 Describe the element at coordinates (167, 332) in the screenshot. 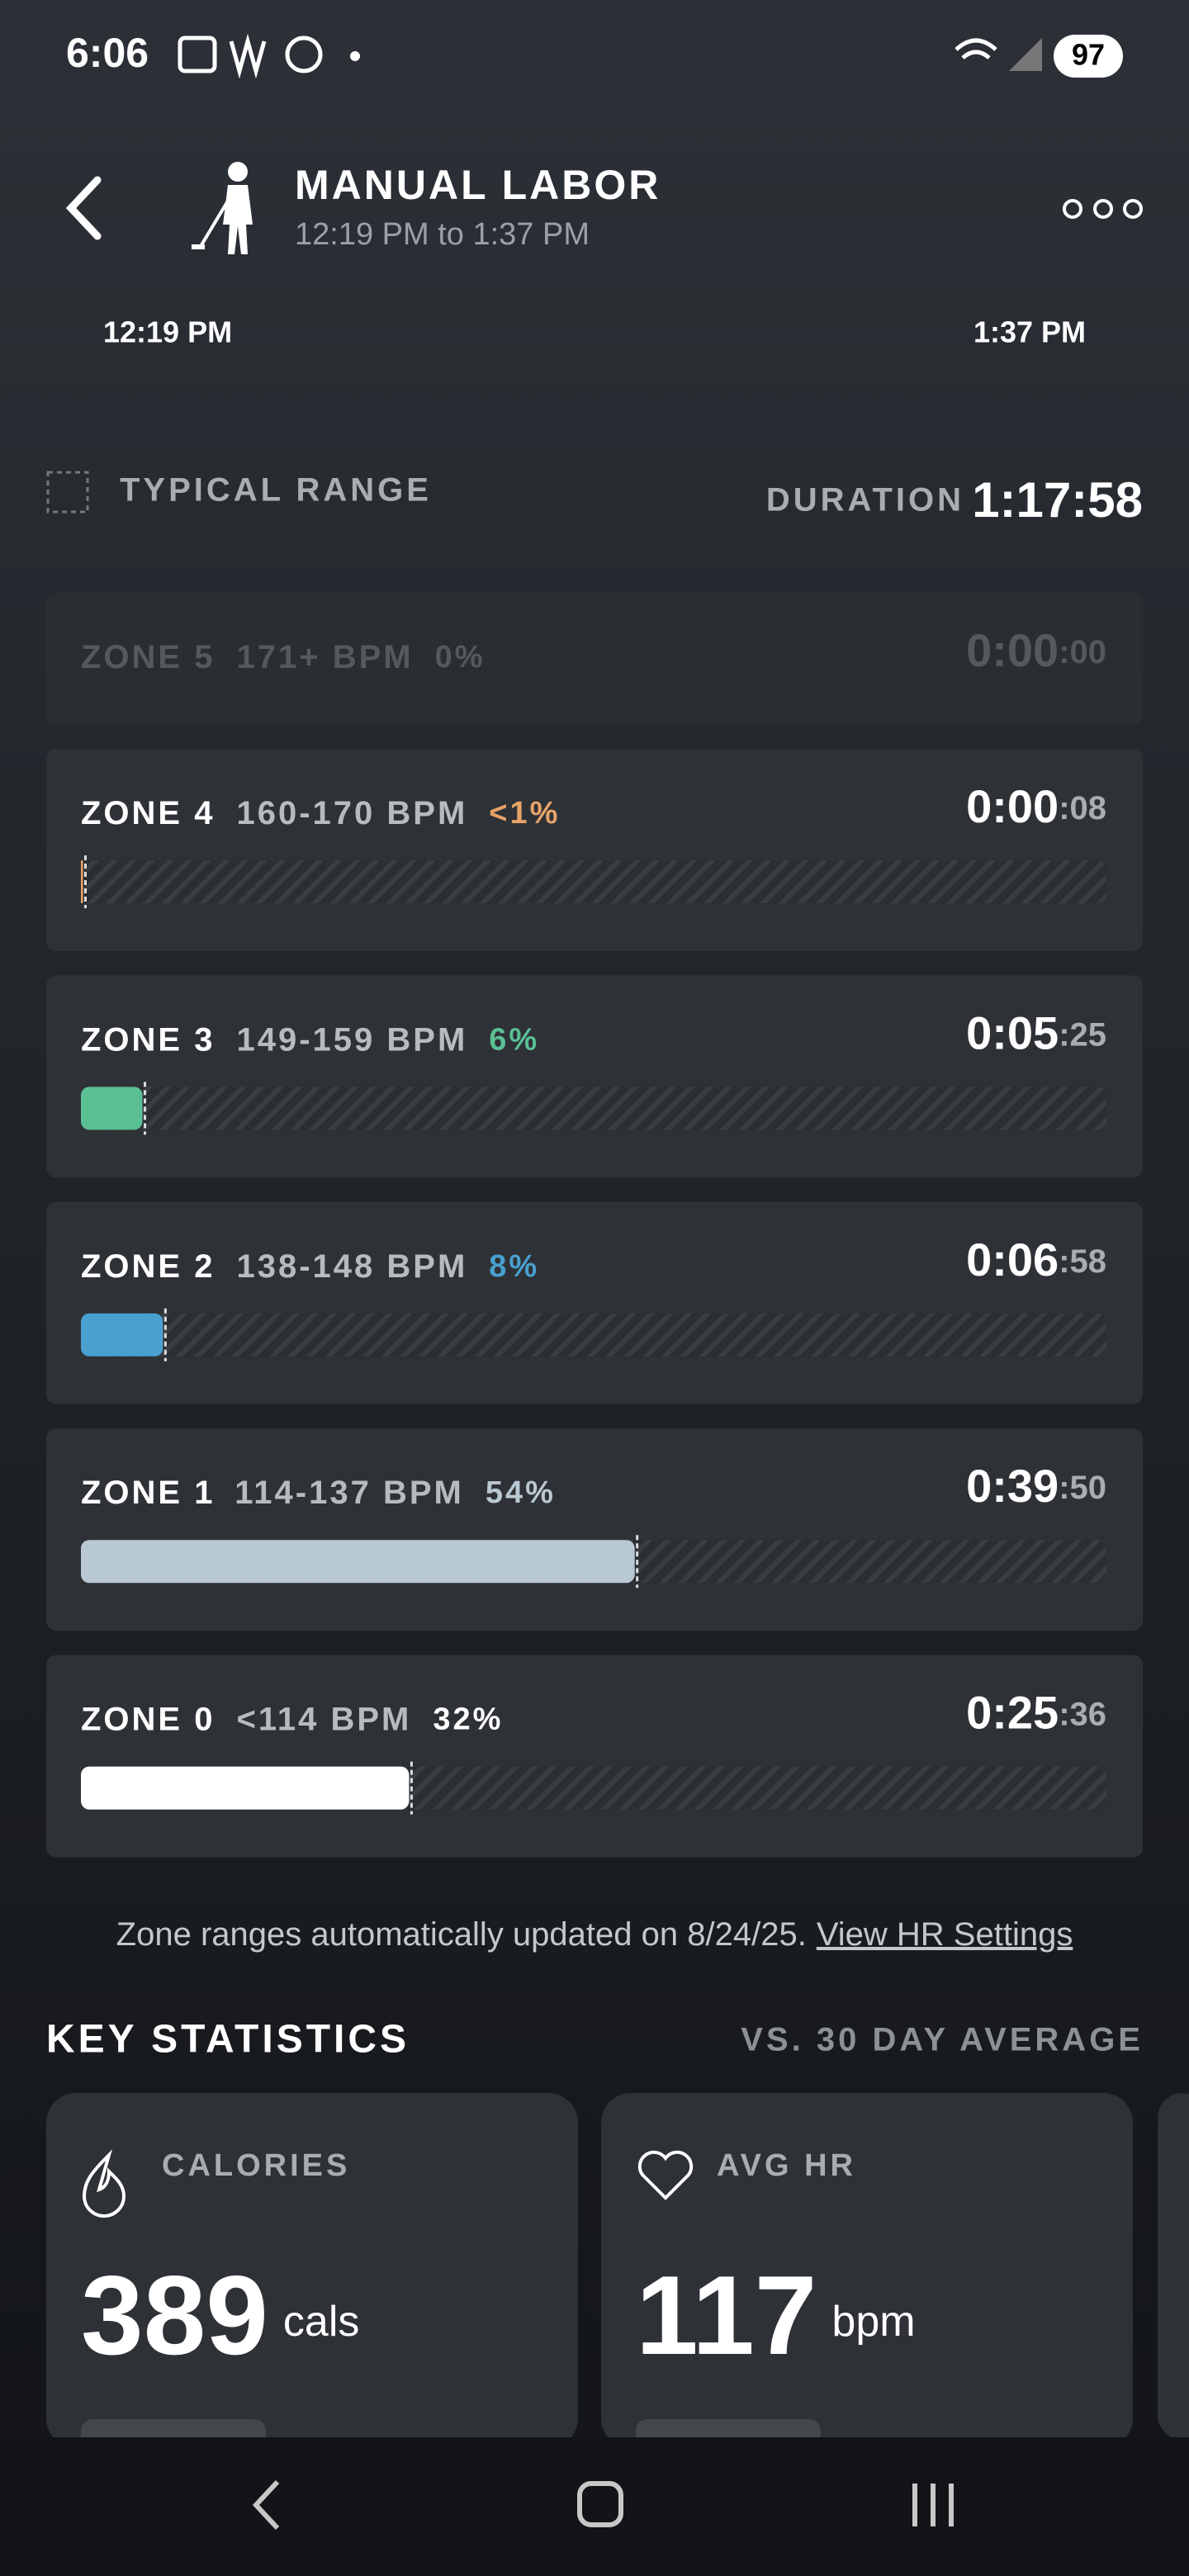

I see `start-time: 12:19 PM` at that location.